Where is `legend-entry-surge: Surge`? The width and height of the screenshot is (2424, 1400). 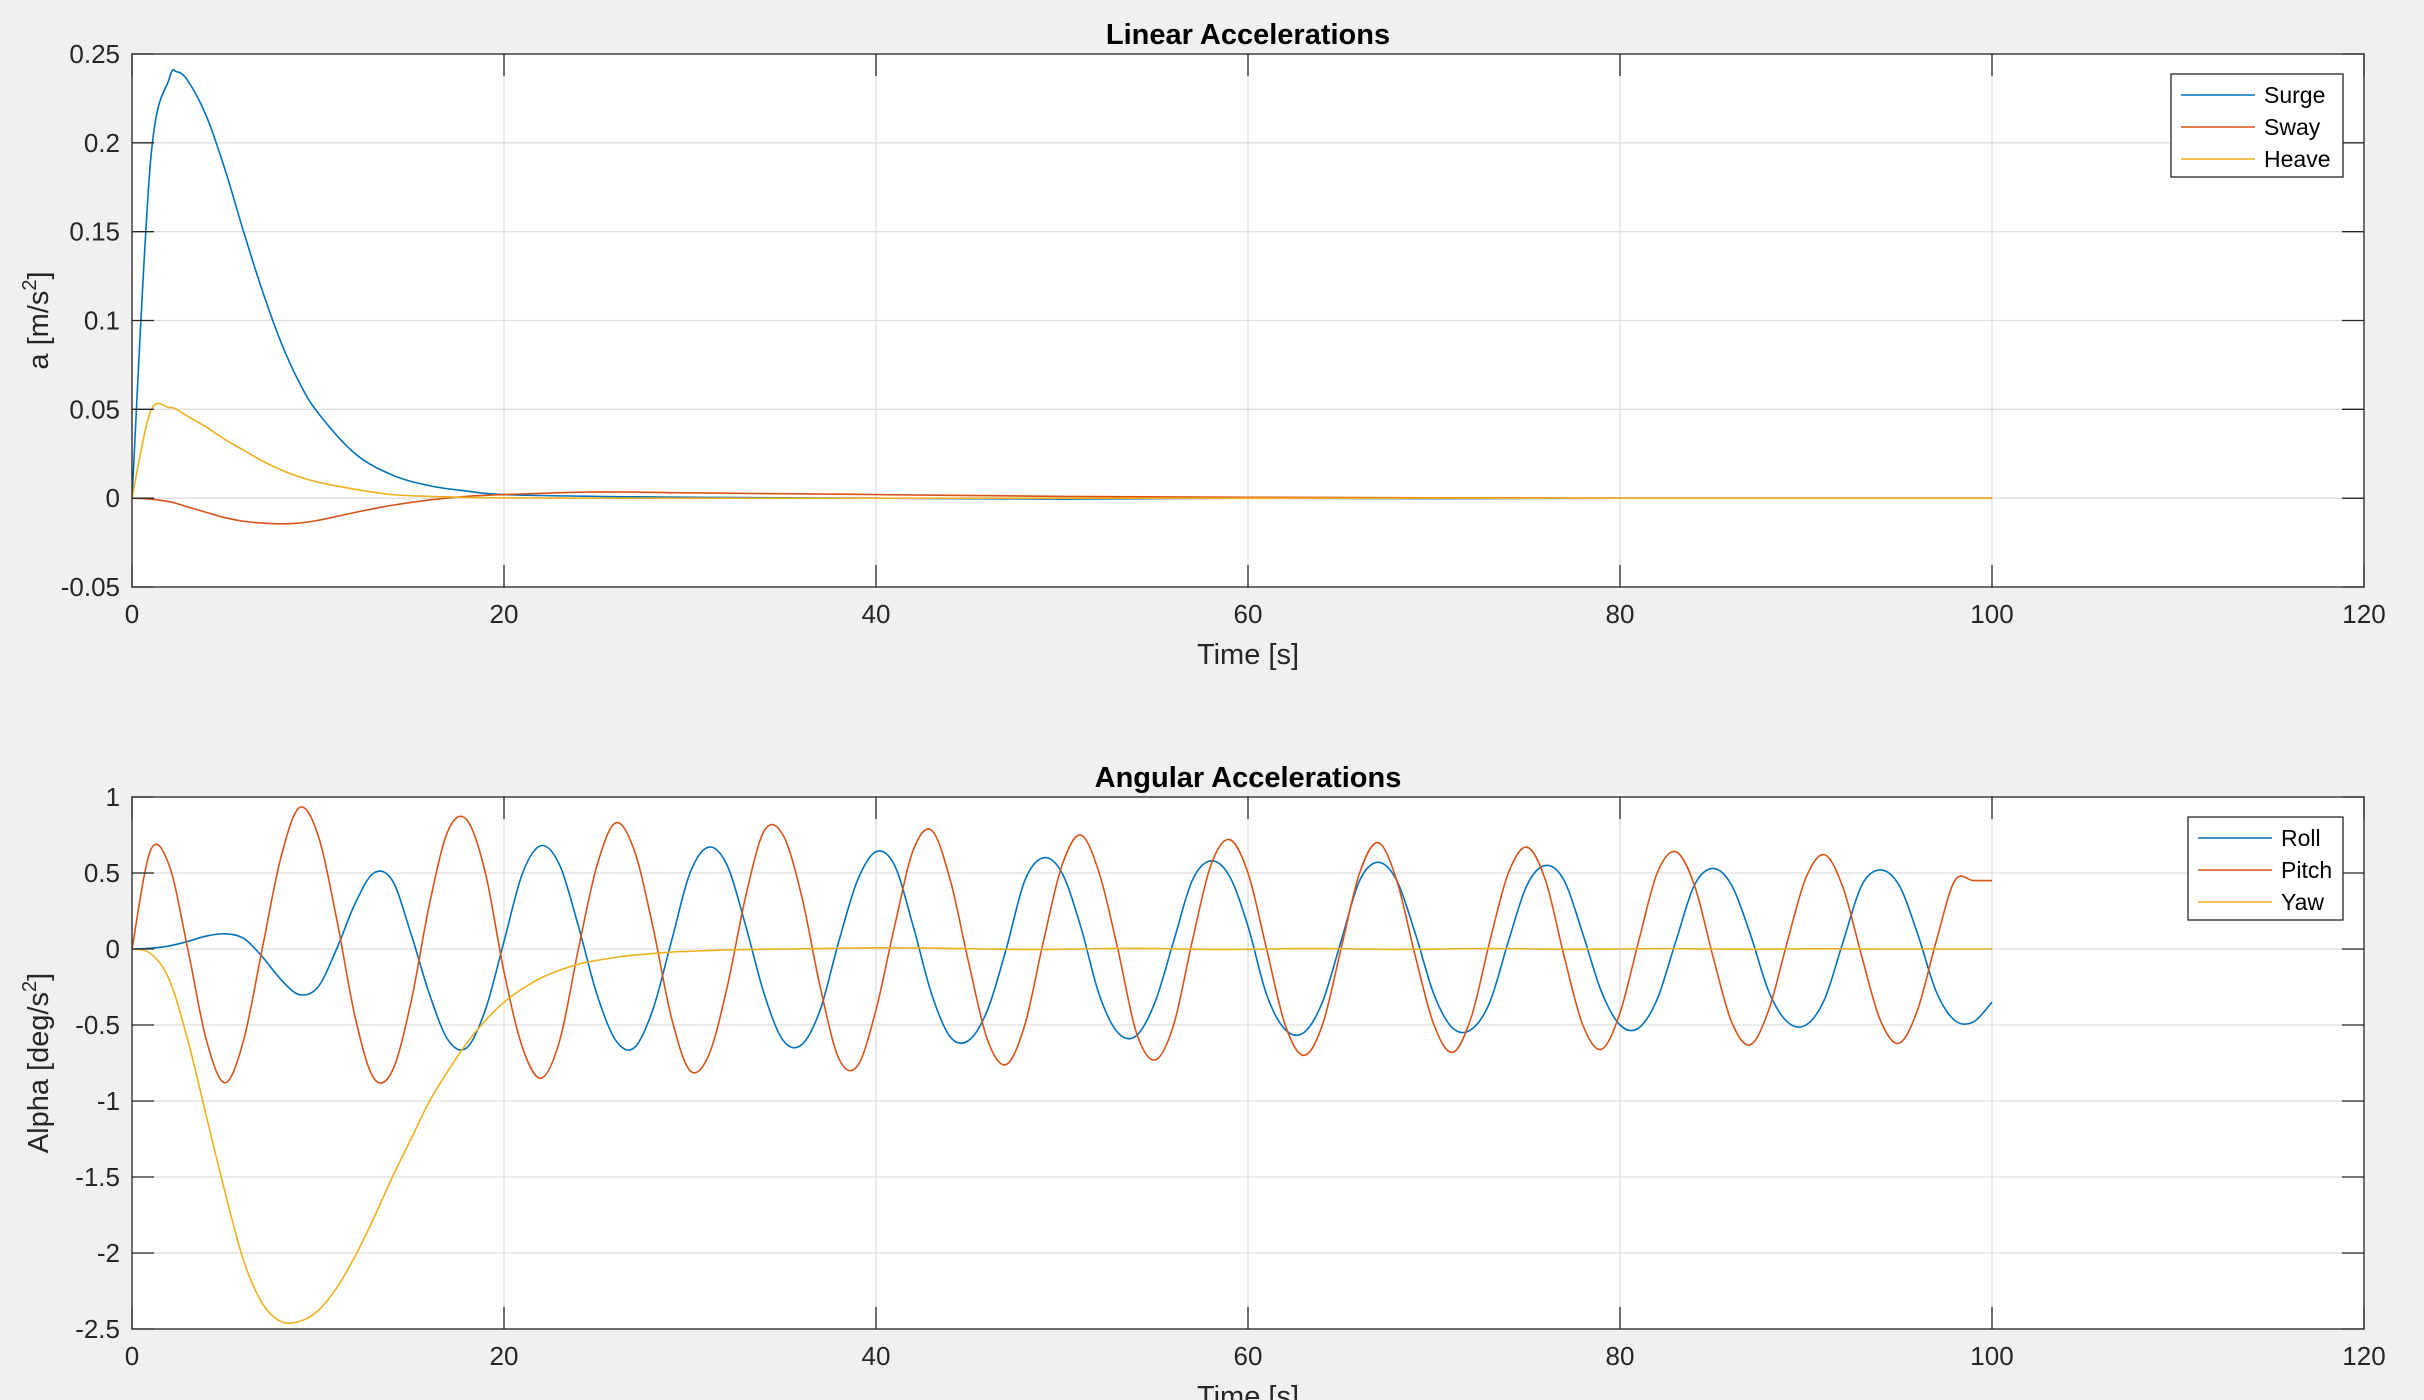 legend-entry-surge: Surge is located at coordinates (2294, 95).